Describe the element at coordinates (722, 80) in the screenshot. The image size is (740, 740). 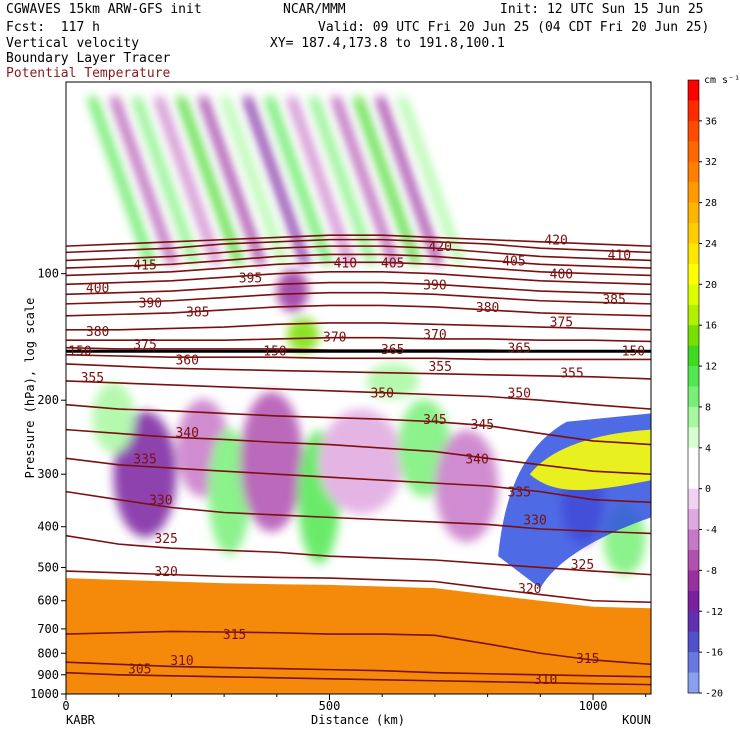
I see `colorbar-unit: cm s⁻¹` at that location.